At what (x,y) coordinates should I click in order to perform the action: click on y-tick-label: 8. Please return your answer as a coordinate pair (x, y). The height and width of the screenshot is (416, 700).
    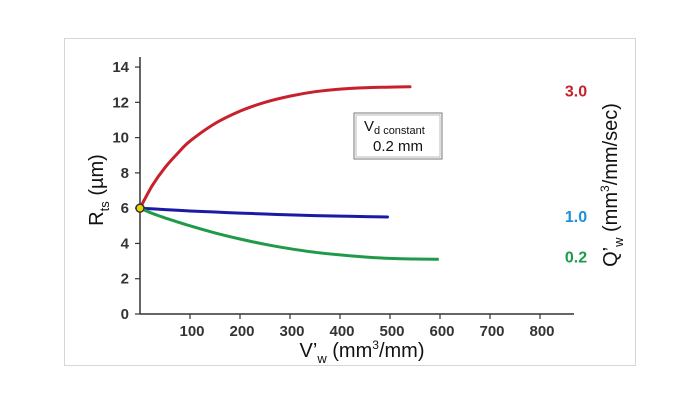
    Looking at the image, I should click on (125, 173).